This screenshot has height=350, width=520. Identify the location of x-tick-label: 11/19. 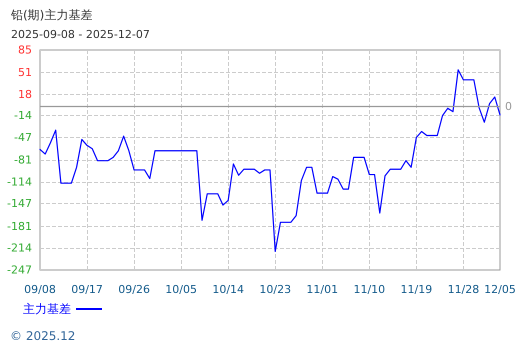
(416, 289).